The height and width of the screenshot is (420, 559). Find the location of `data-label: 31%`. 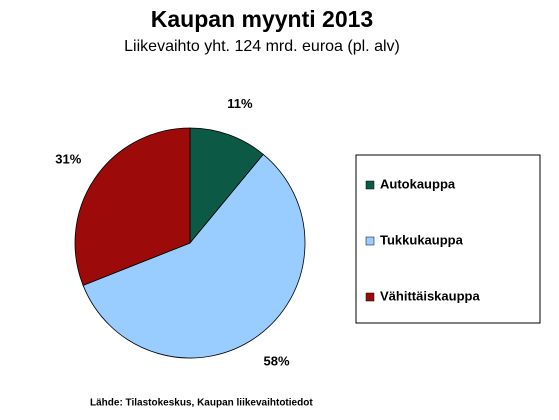

data-label: 31% is located at coordinates (68, 159).